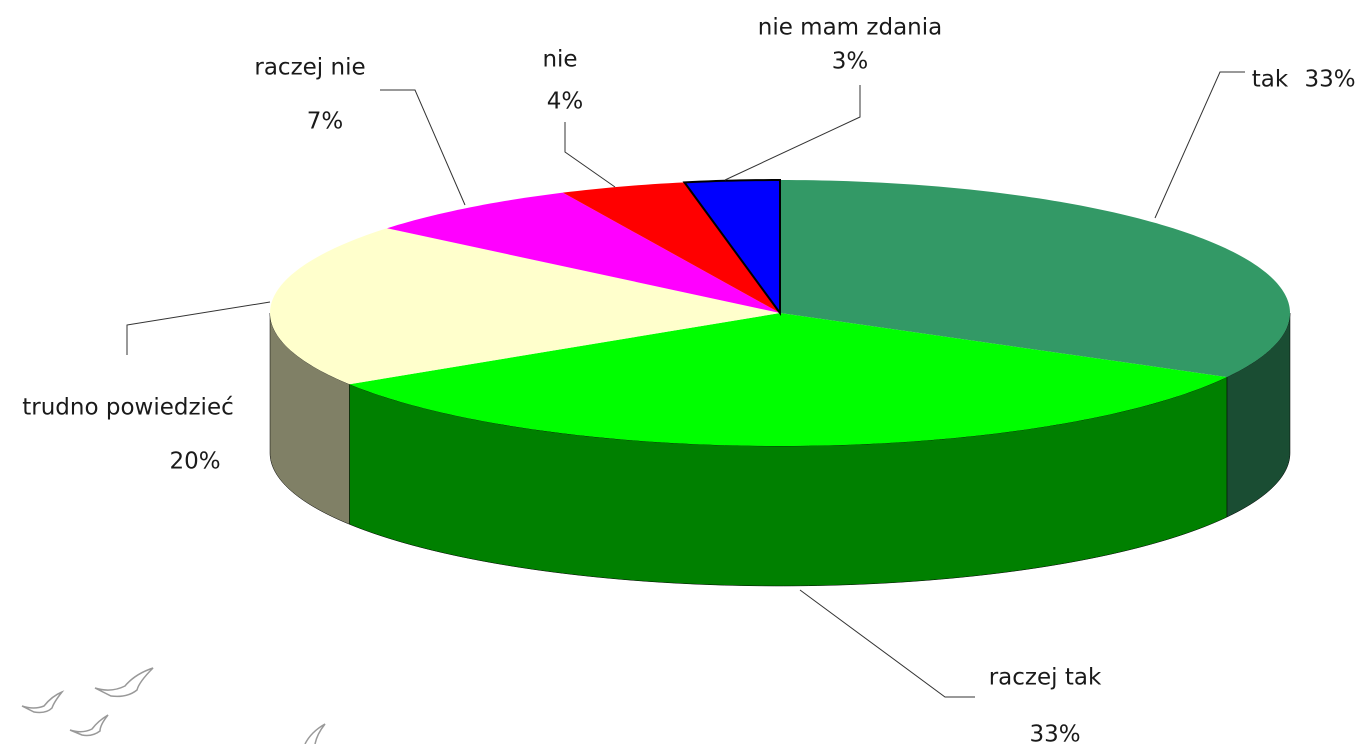 Image resolution: width=1366 pixels, height=744 pixels. Describe the element at coordinates (850, 62) in the screenshot. I see `value-label: 3%` at that location.